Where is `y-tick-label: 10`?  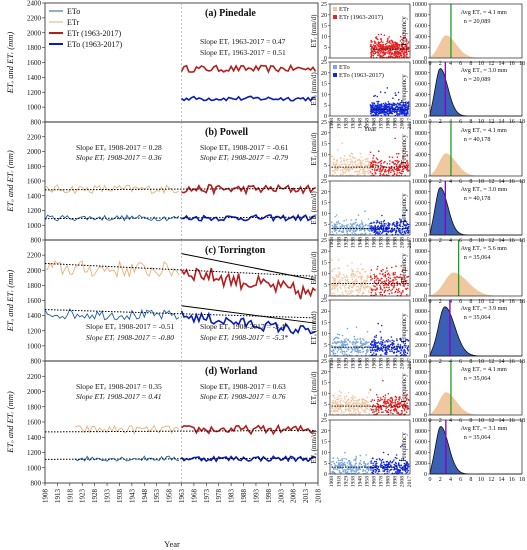
y-tick-label: 10 is located at coordinates (324, 37).